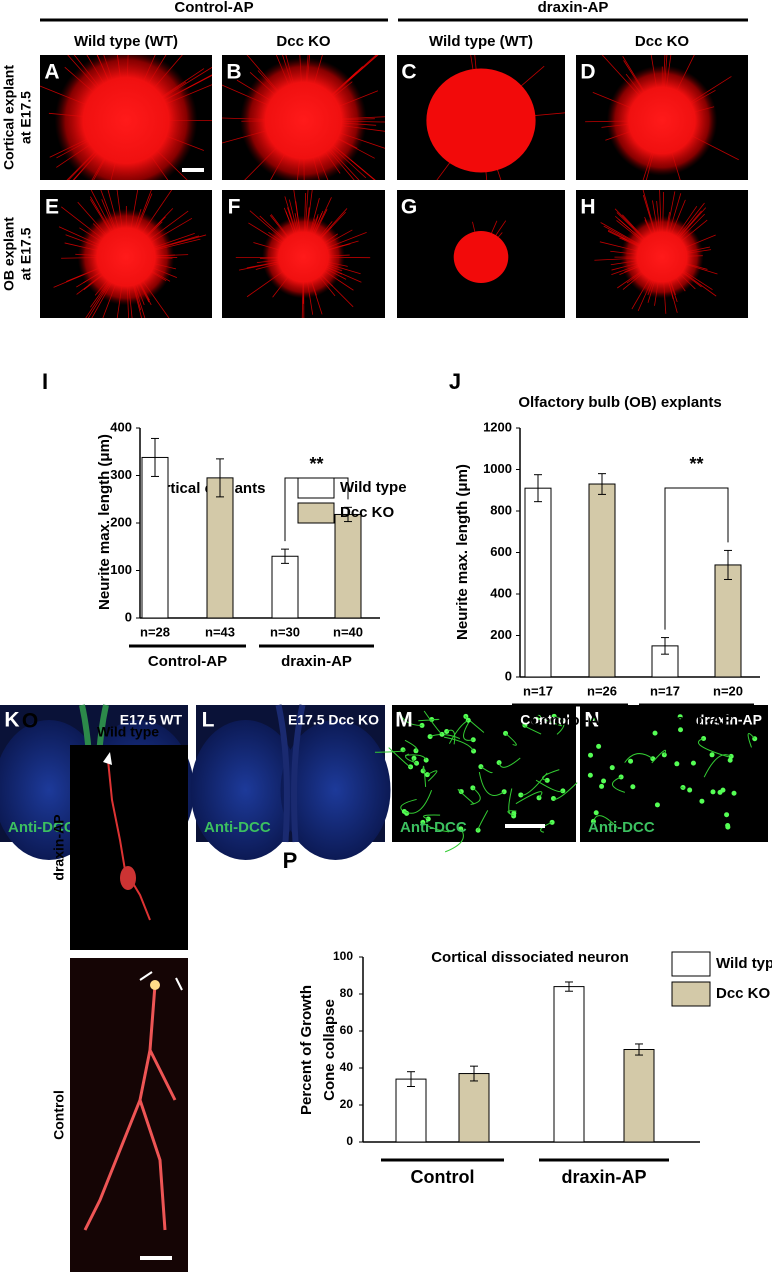  I want to click on y-axis-label: Neurite max. length (μm), so click(104, 522).